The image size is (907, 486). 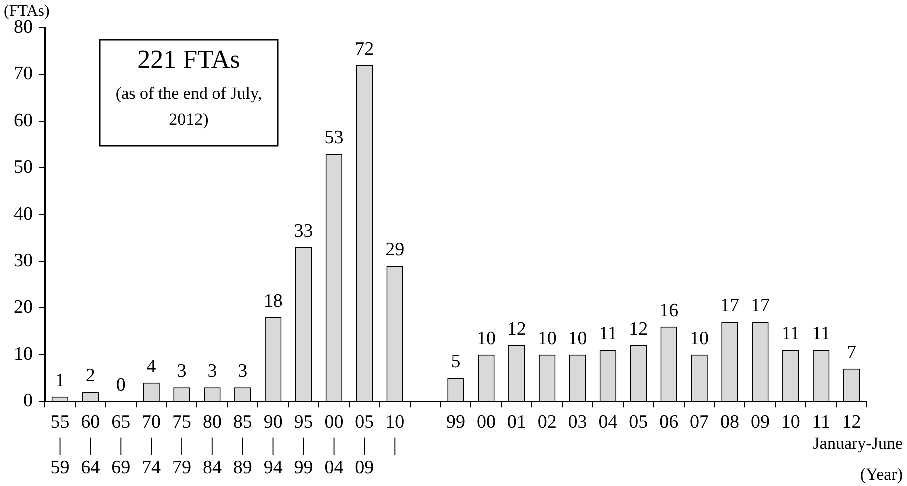 What do you see at coordinates (274, 445) in the screenshot?
I see `x-tick-label: 90 | 94` at bounding box center [274, 445].